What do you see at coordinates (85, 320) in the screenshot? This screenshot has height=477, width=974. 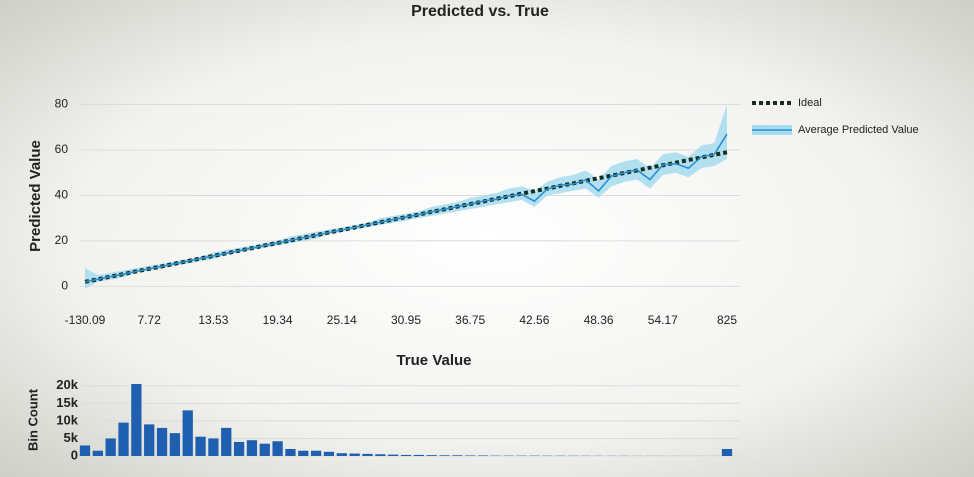 I see `x-tick-label: -130.09` at bounding box center [85, 320].